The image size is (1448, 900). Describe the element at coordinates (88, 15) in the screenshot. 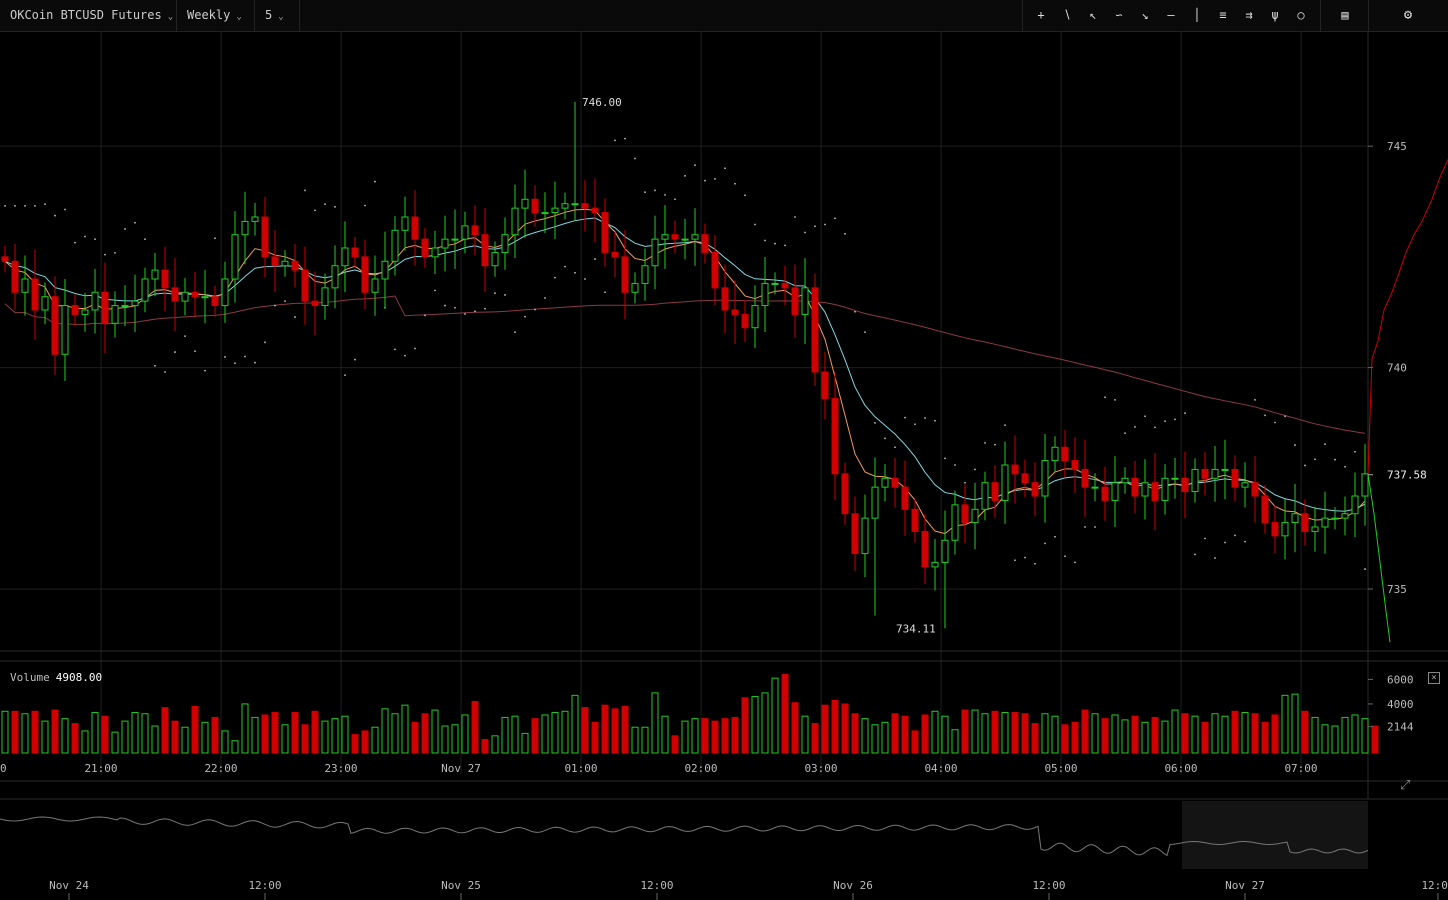

I see `market-selector: OKCoin BTCUSD Futures ⌄` at that location.